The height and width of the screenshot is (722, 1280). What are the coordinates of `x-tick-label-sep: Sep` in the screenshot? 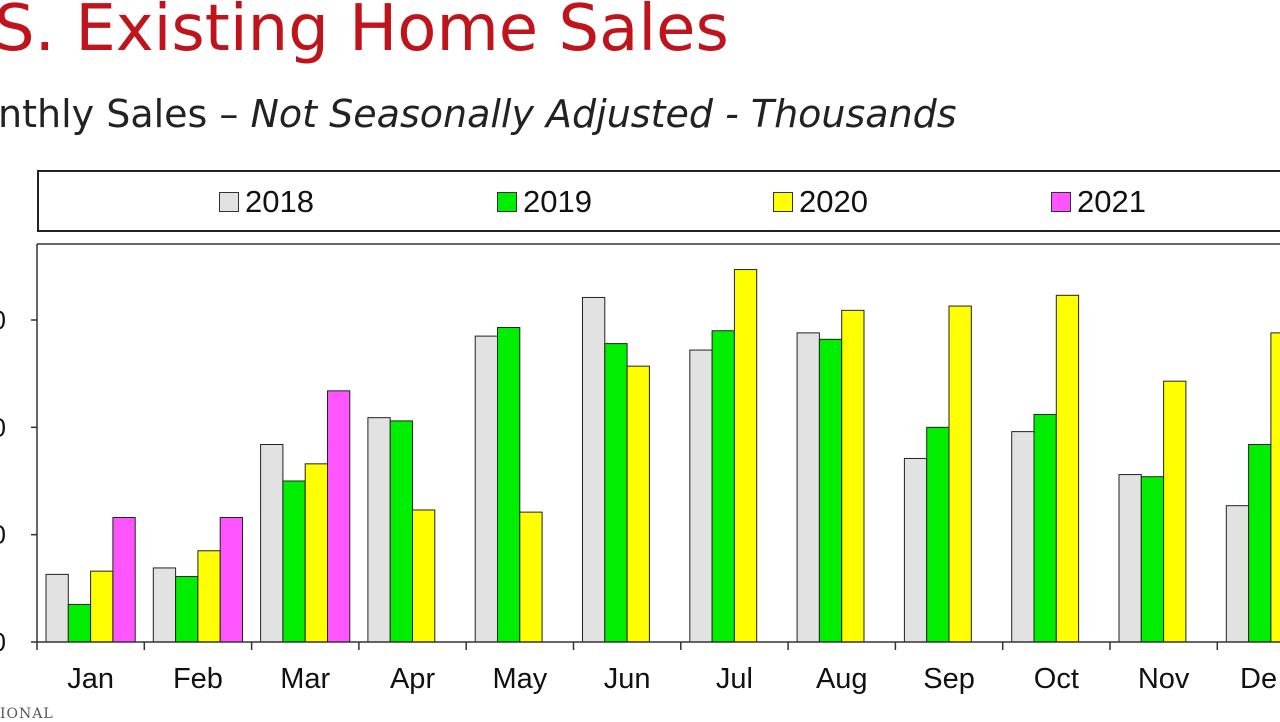 It's located at (949, 679).